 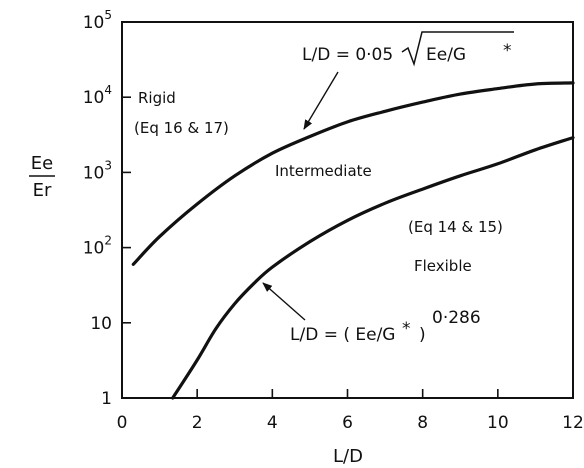 What do you see at coordinates (284, 301) in the screenshot?
I see `lower-equation-arrow` at bounding box center [284, 301].